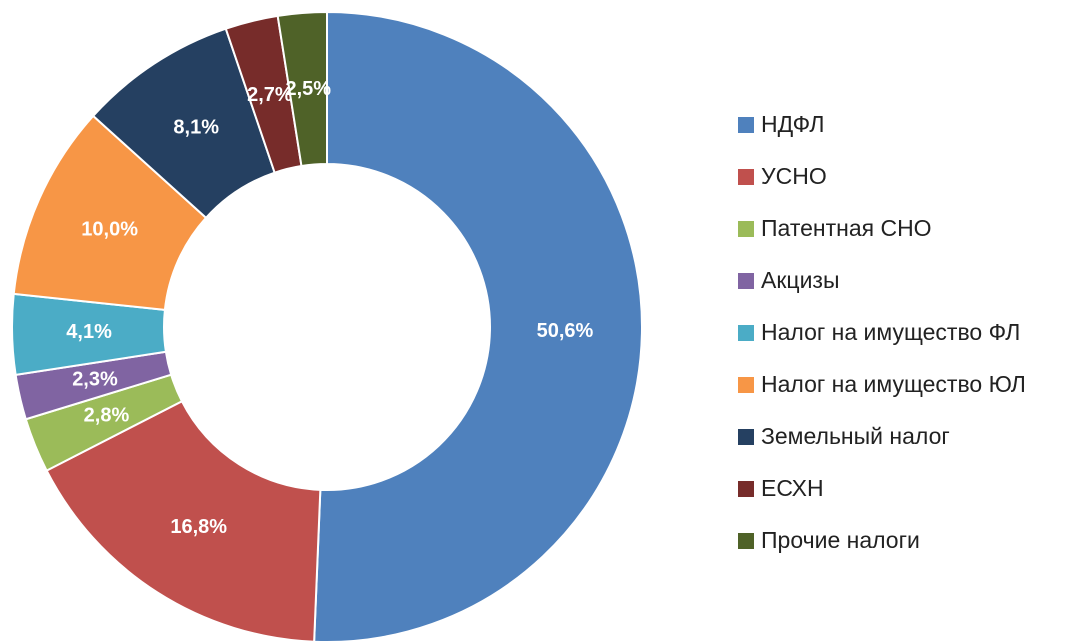  What do you see at coordinates (196, 127) in the screenshot?
I see `data-label: 8,1%` at bounding box center [196, 127].